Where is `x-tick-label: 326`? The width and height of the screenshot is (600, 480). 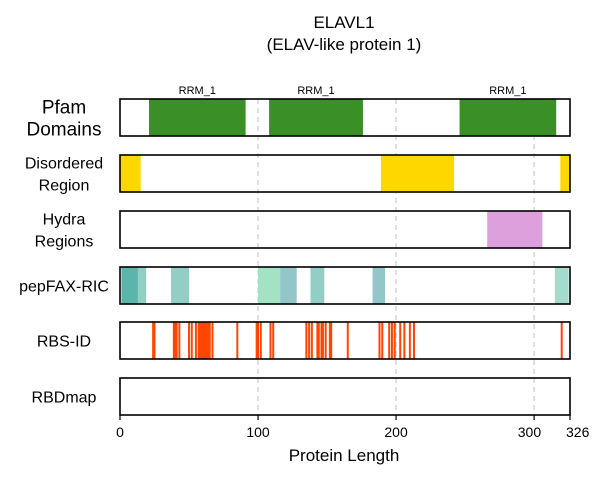
x-tick-label: 326 is located at coordinates (578, 432).